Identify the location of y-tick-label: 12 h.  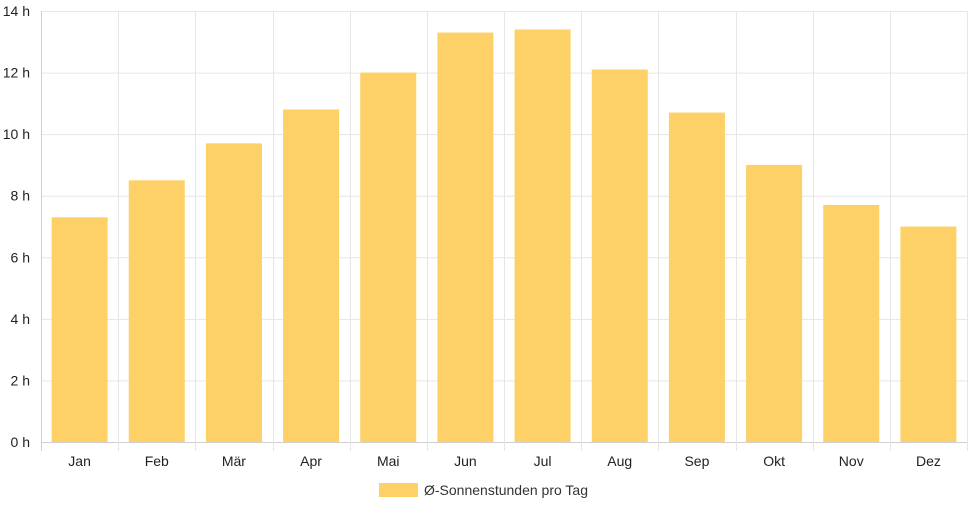
(16, 73).